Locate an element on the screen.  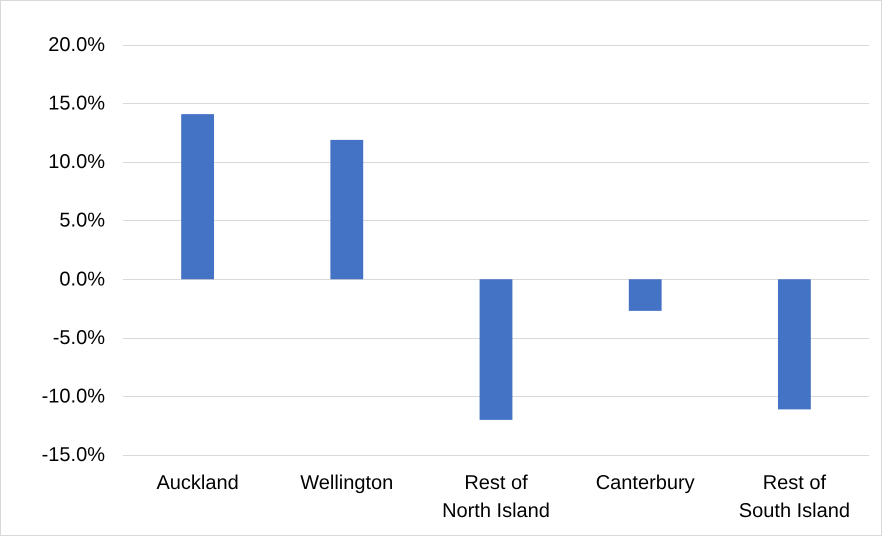
y-tick-label: 10.0% is located at coordinates (77, 162).